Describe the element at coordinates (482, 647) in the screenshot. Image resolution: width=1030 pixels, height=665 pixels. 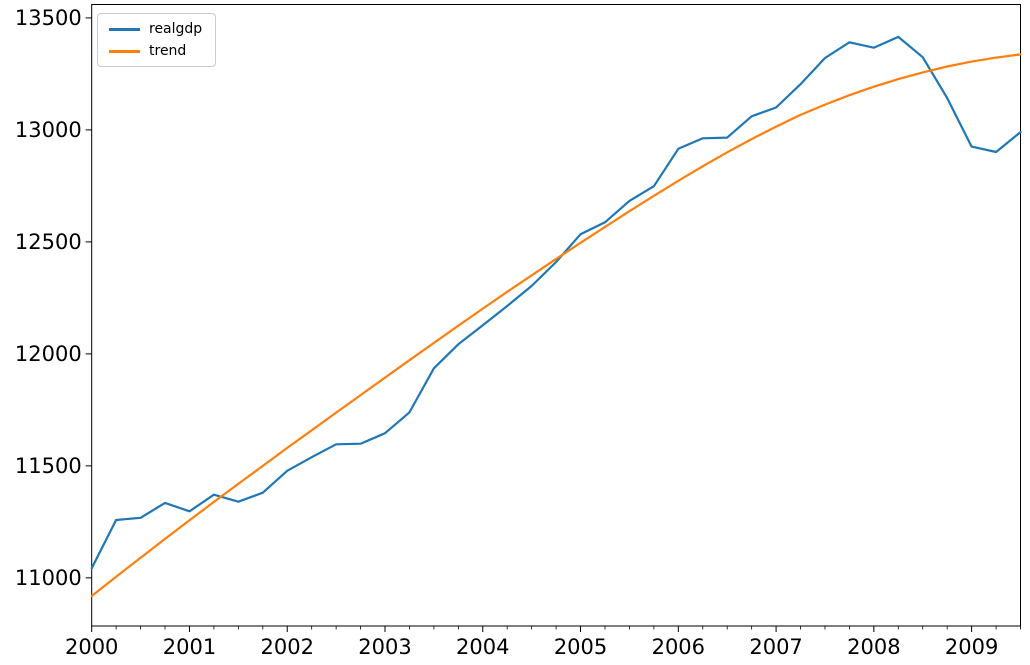
I see `x-tick-label: 2004` at that location.